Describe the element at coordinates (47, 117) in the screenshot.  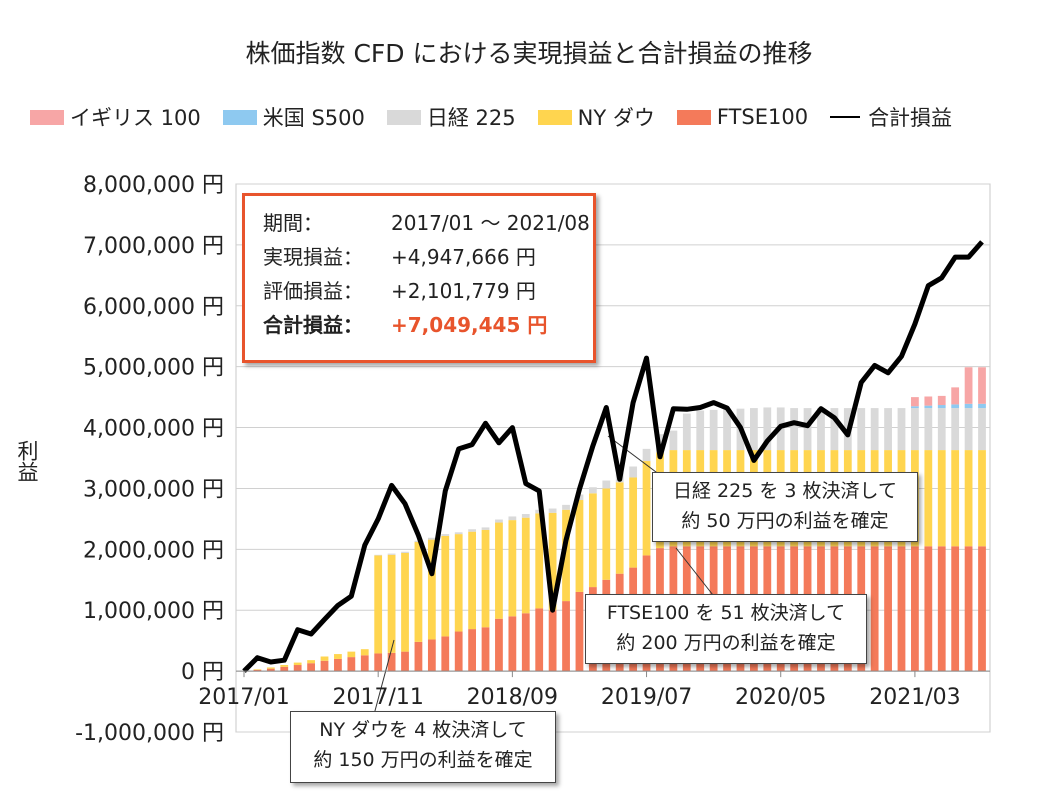
I see `legend-swatch-uk100` at that location.